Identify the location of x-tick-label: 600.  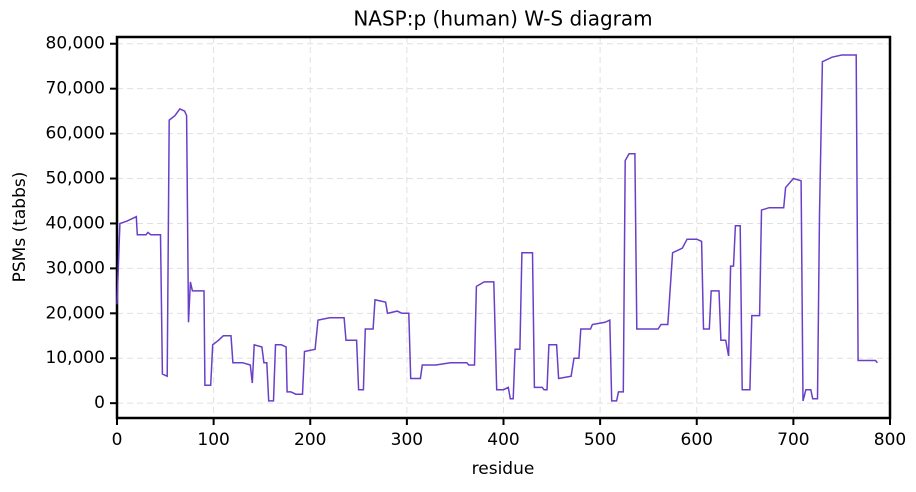
(697, 440).